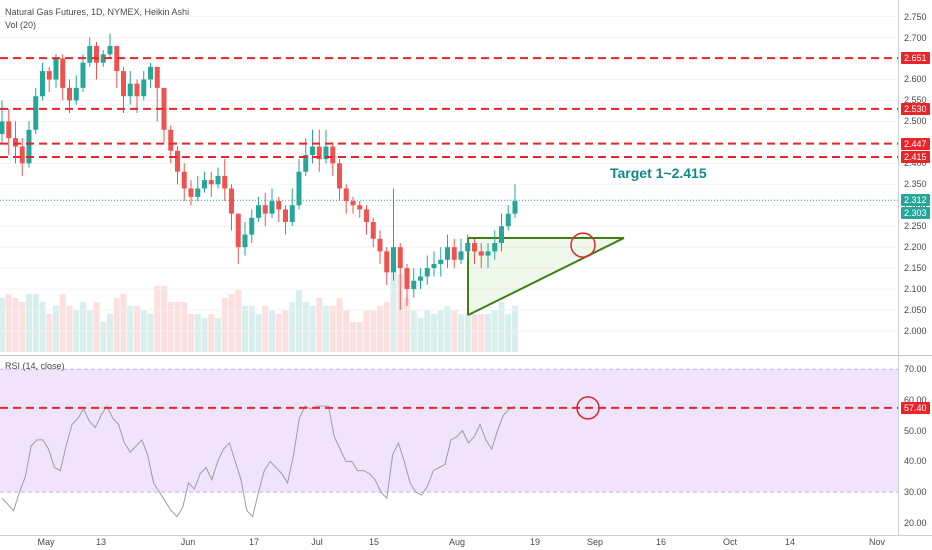  Describe the element at coordinates (101, 542) in the screenshot. I see `time-tick-label: 13` at that location.